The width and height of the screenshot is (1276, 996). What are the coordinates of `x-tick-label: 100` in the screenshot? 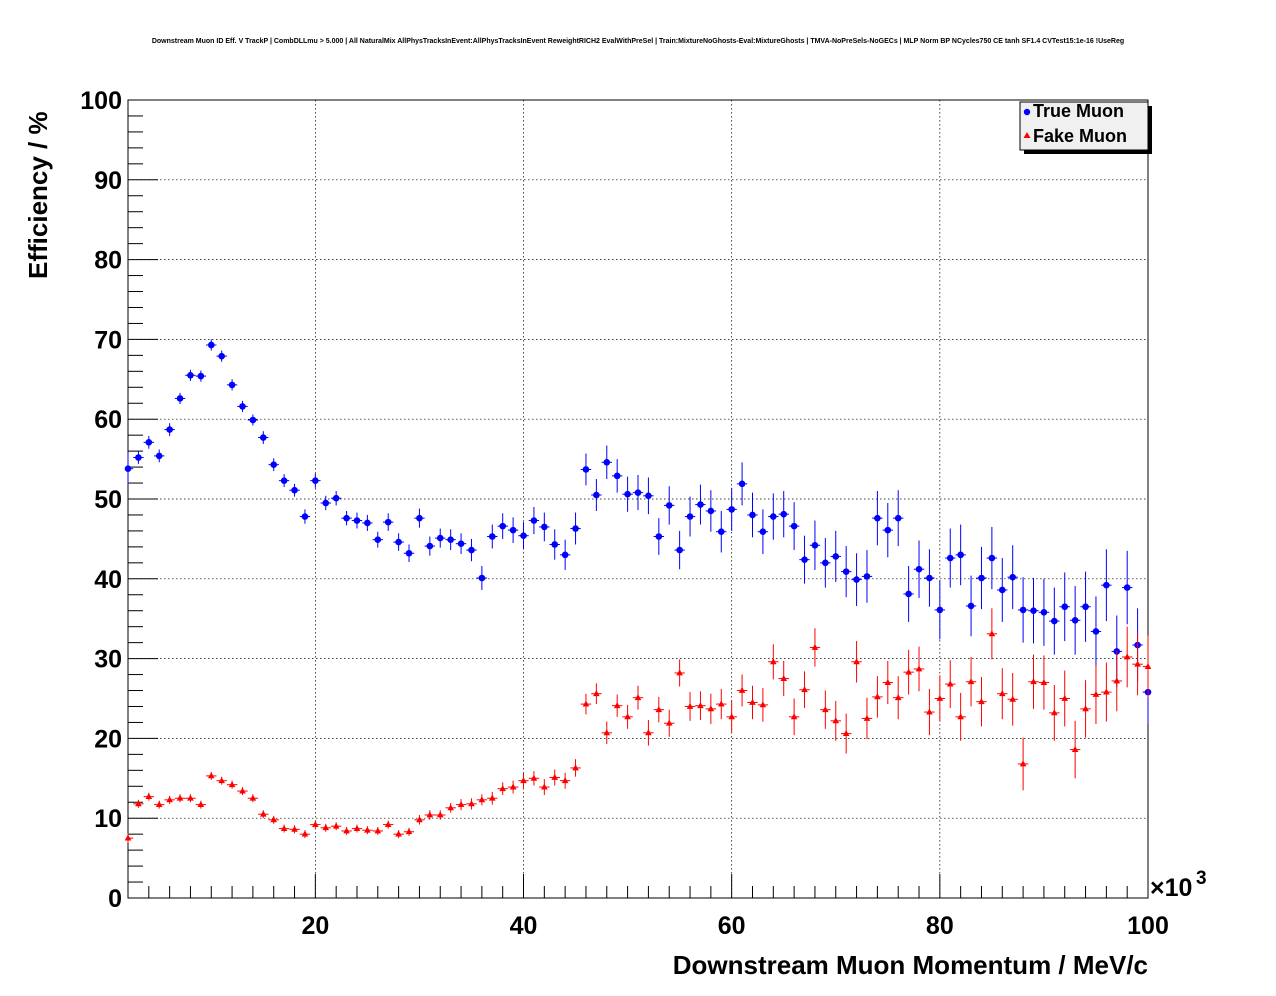 It's located at (1148, 926).